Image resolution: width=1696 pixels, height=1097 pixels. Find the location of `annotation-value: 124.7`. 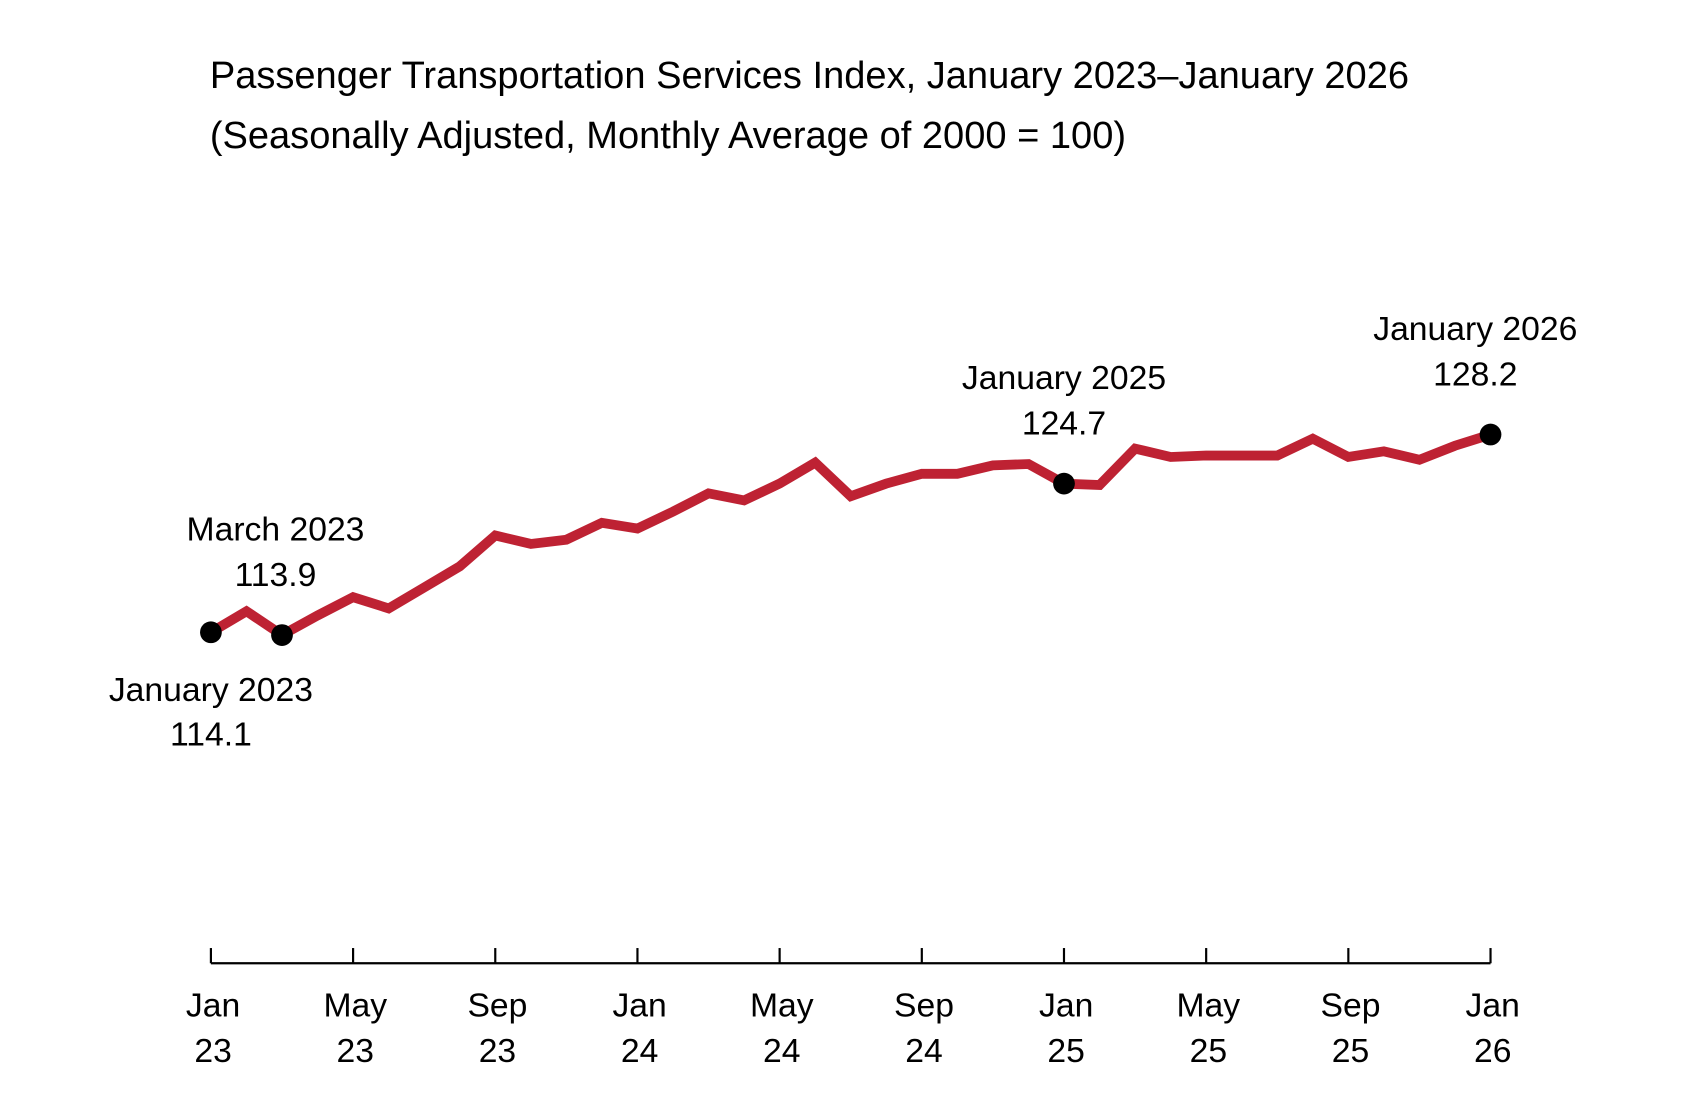

annotation-value: 124.7 is located at coordinates (1064, 424).